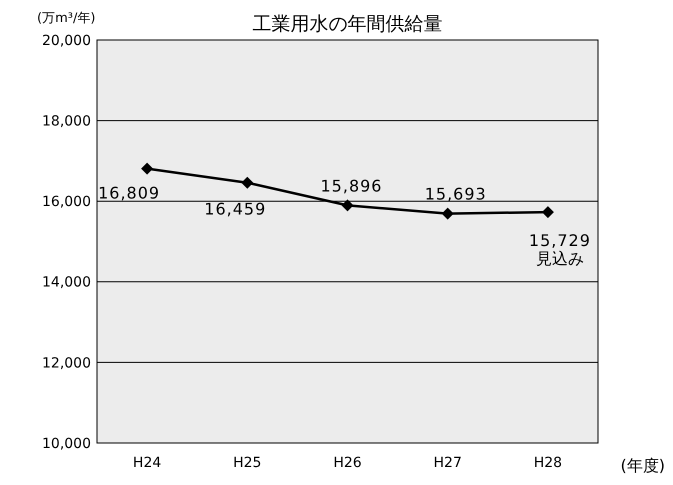 The height and width of the screenshot is (485, 673). I want to click on x-tick-label: H24, so click(147, 463).